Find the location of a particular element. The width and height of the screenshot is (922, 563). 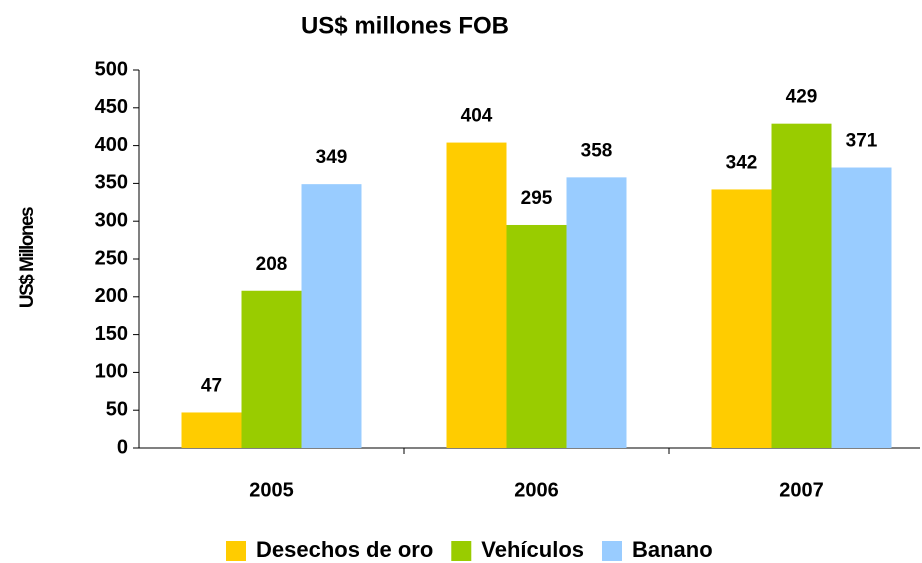

data-label: 342 is located at coordinates (742, 162).